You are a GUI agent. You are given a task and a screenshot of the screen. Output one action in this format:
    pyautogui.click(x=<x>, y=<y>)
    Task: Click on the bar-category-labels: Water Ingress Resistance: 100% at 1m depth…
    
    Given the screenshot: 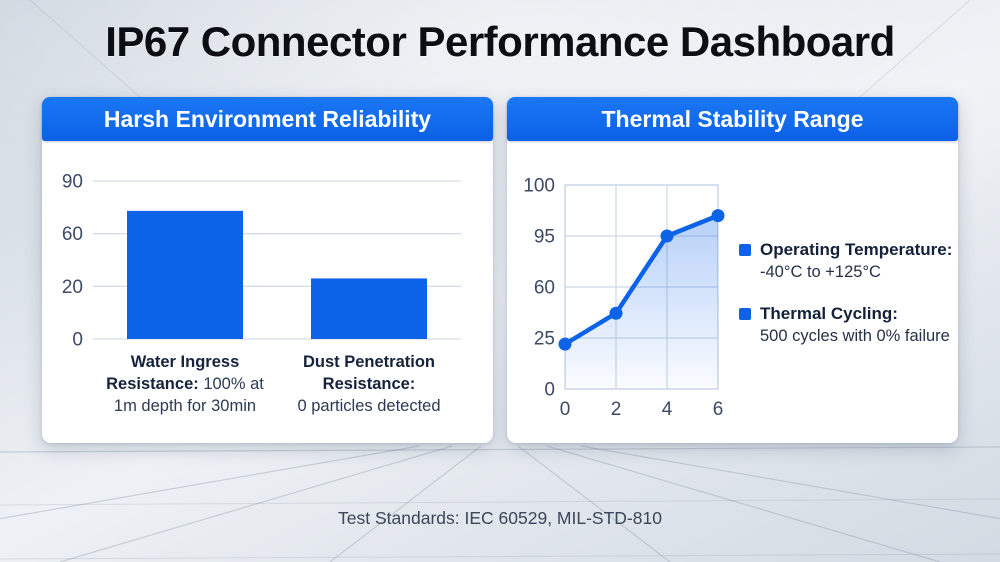 What is the action you would take?
    pyautogui.click(x=267, y=391)
    